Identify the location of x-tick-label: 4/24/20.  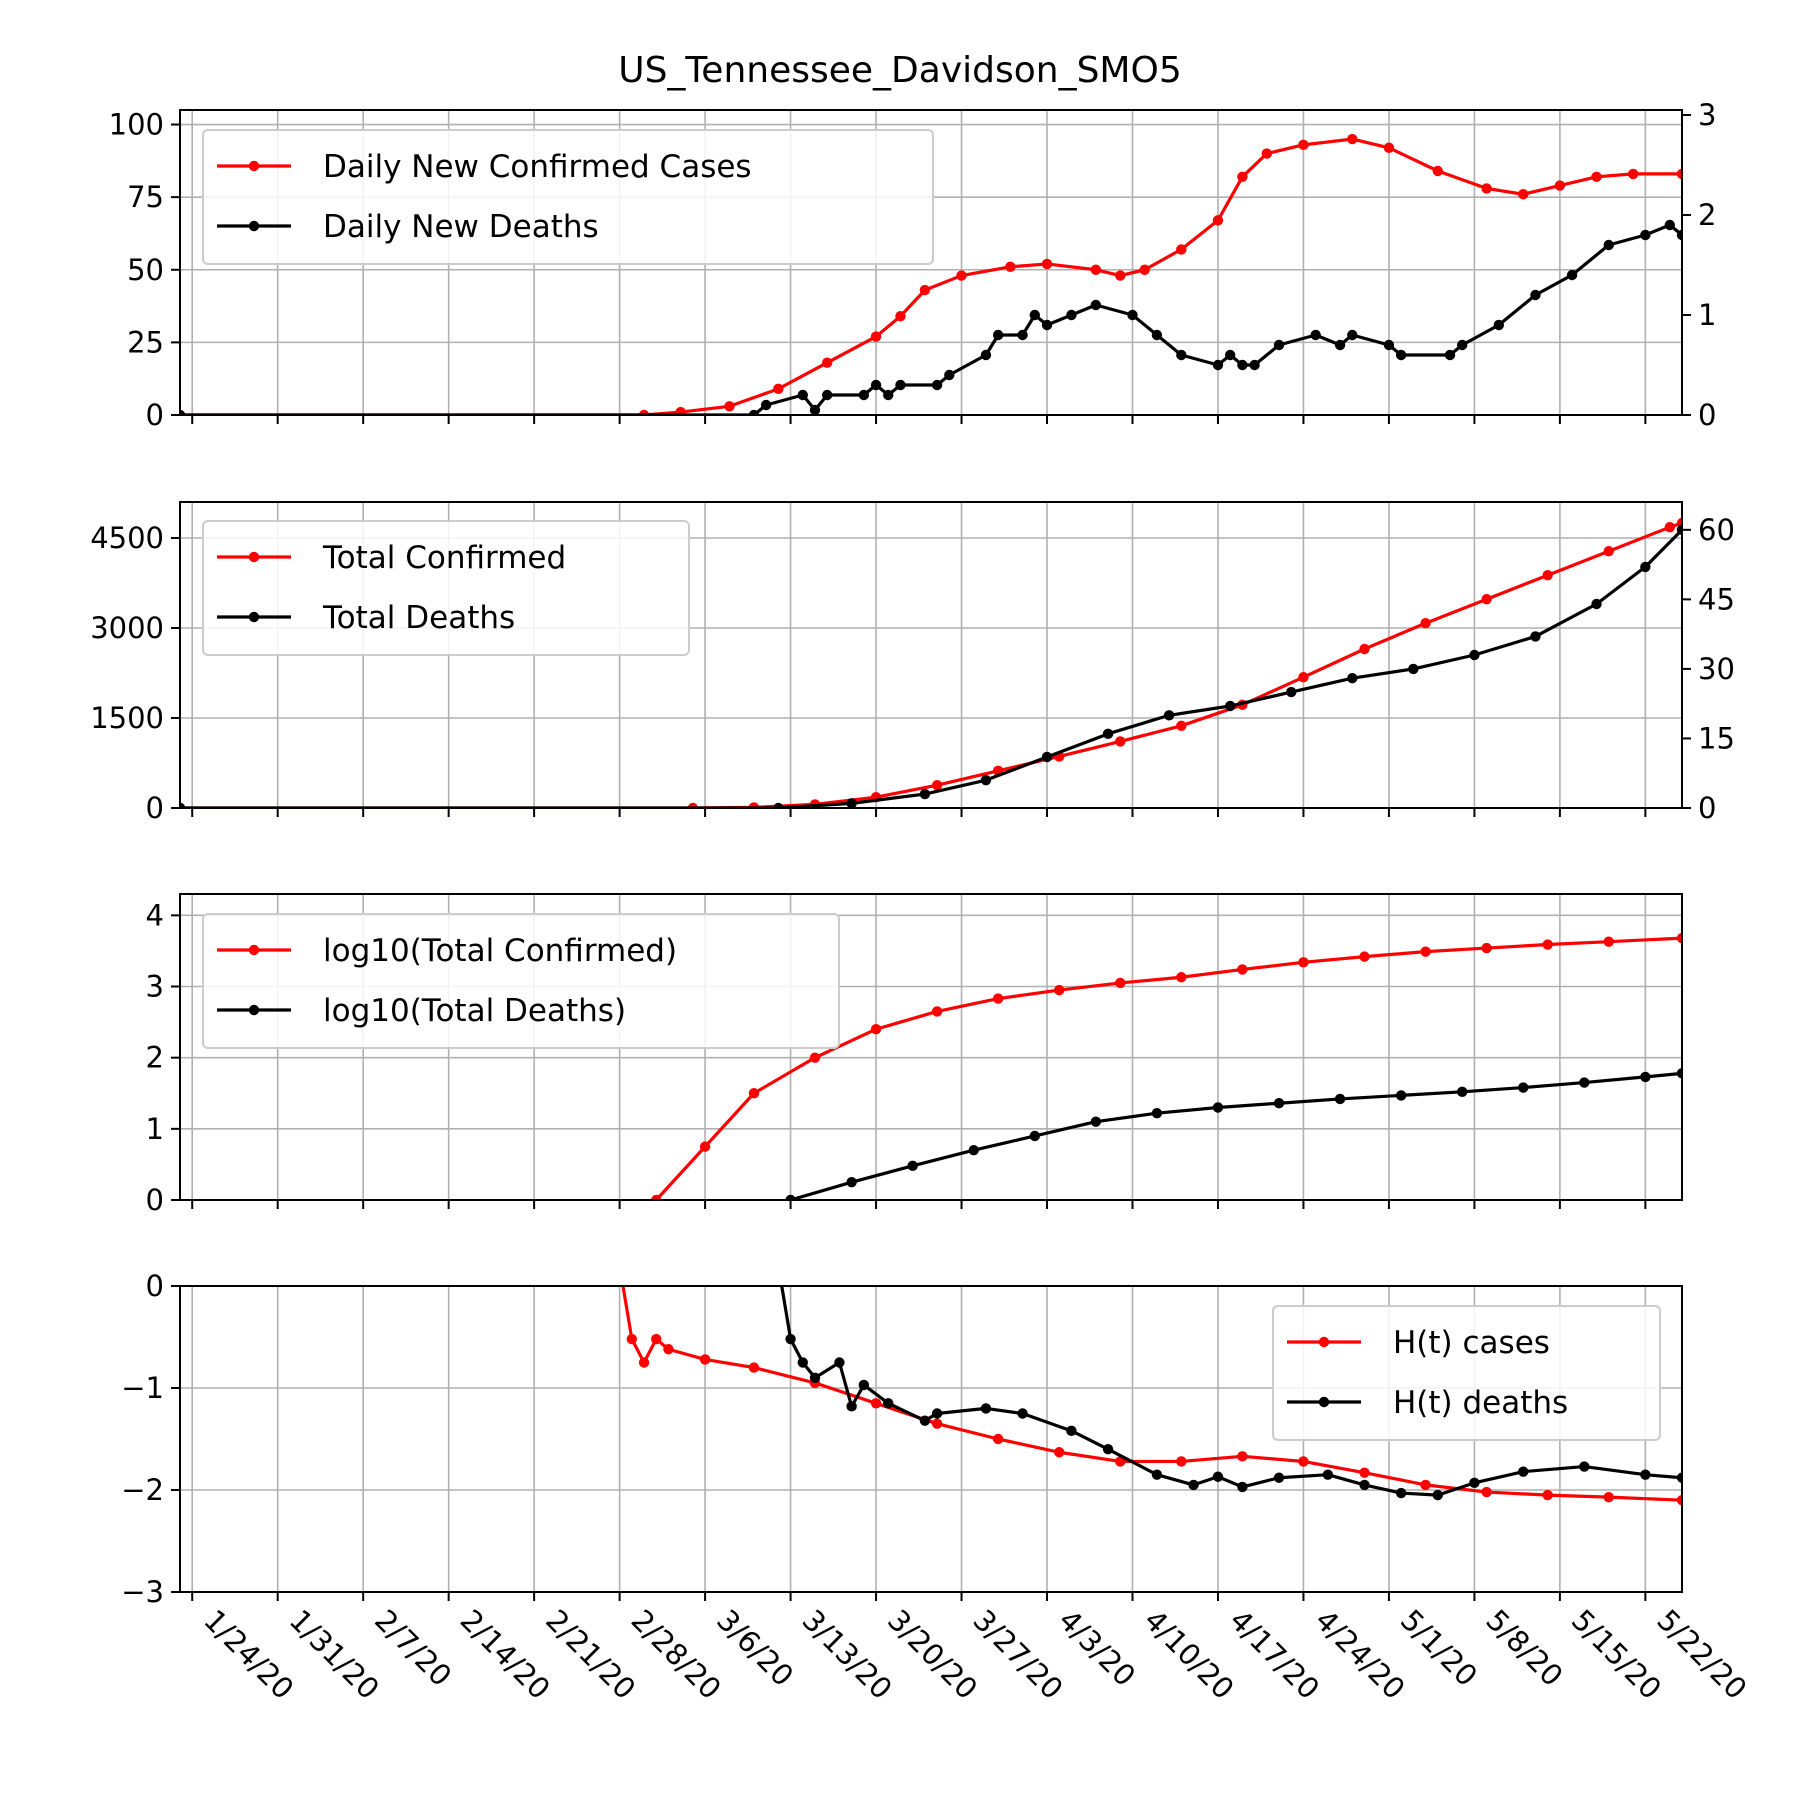
(1359, 1654).